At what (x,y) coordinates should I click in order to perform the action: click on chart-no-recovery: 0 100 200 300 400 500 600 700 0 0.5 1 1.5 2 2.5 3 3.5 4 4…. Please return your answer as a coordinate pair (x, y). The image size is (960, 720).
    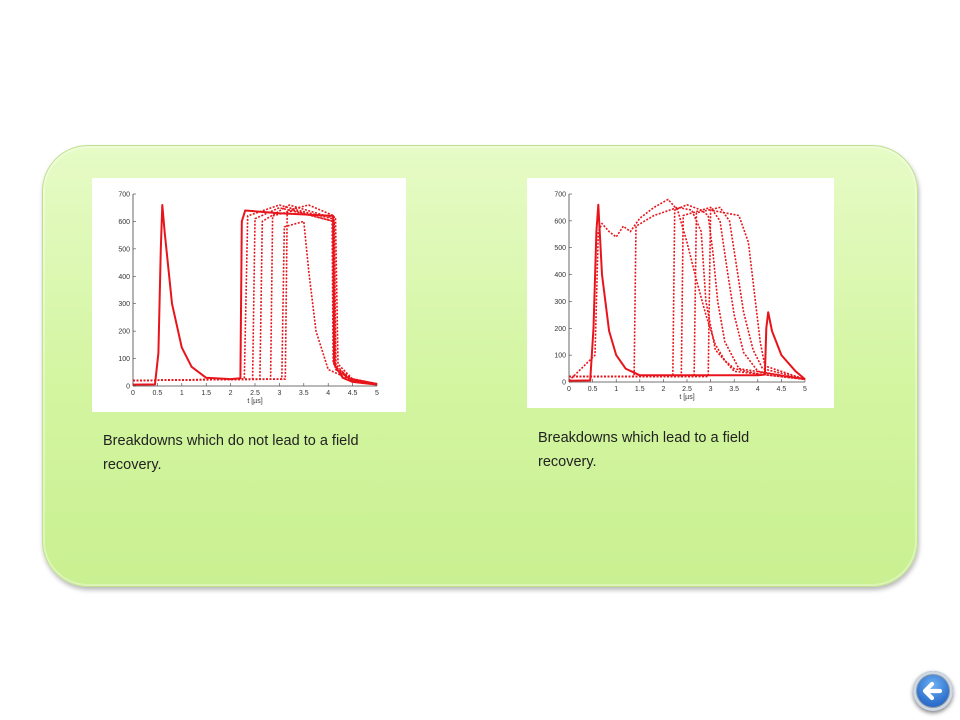
    Looking at the image, I should click on (249, 295).